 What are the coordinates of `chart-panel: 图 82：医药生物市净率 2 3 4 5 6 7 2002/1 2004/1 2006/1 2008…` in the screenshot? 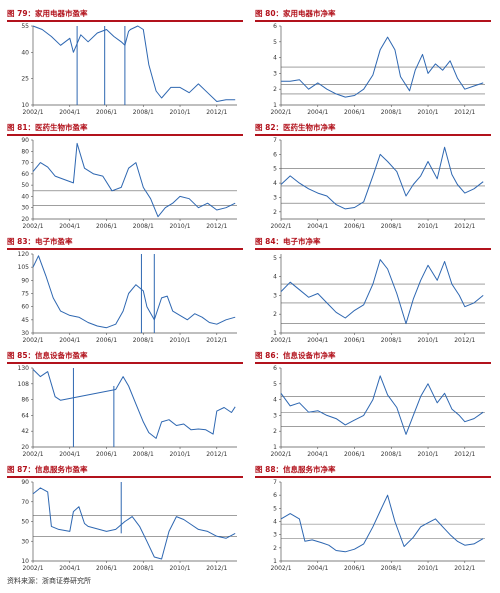 It's located at (373, 178).